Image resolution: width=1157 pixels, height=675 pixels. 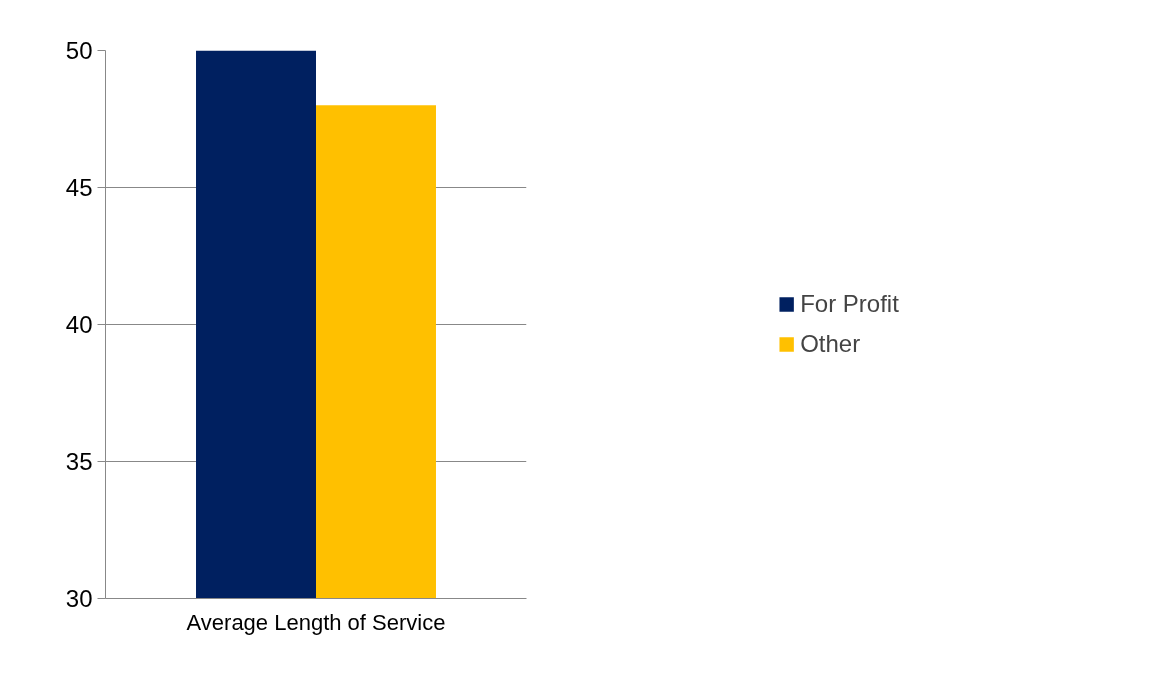 I want to click on y-tick-label: 30, so click(x=79, y=598).